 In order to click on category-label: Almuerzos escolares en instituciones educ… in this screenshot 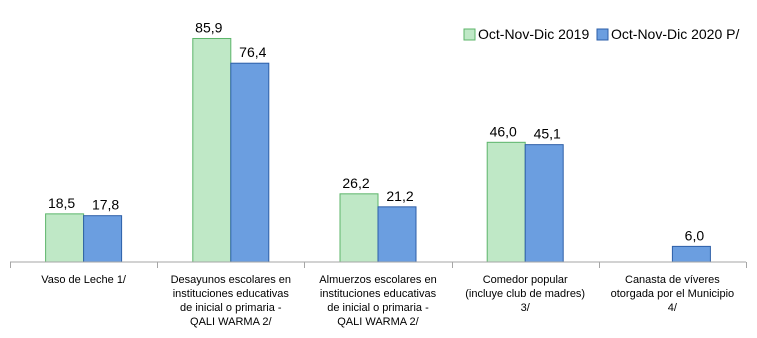, I will do `click(377, 301)`.